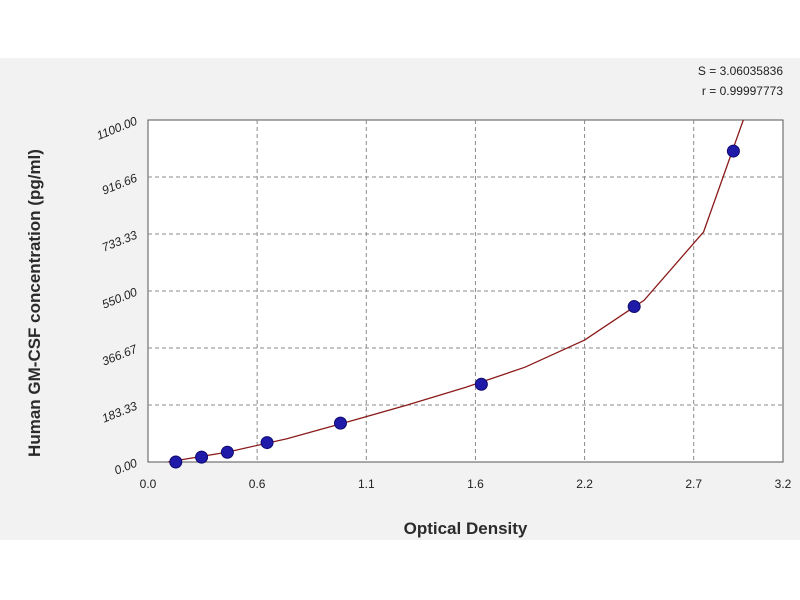 This screenshot has width=800, height=600. What do you see at coordinates (693, 484) in the screenshot?
I see `x-tick-label: 2.7` at bounding box center [693, 484].